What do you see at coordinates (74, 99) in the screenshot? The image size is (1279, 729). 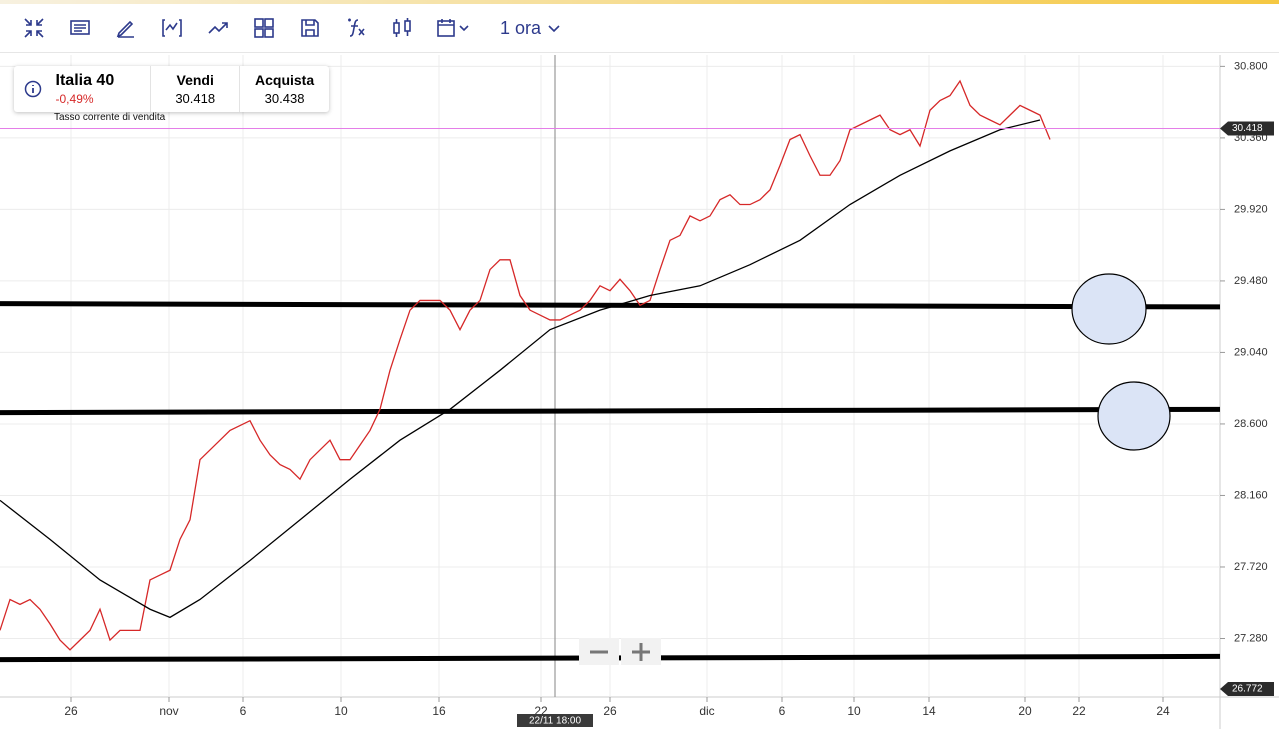 I see `instrument-change: -0,49%` at bounding box center [74, 99].